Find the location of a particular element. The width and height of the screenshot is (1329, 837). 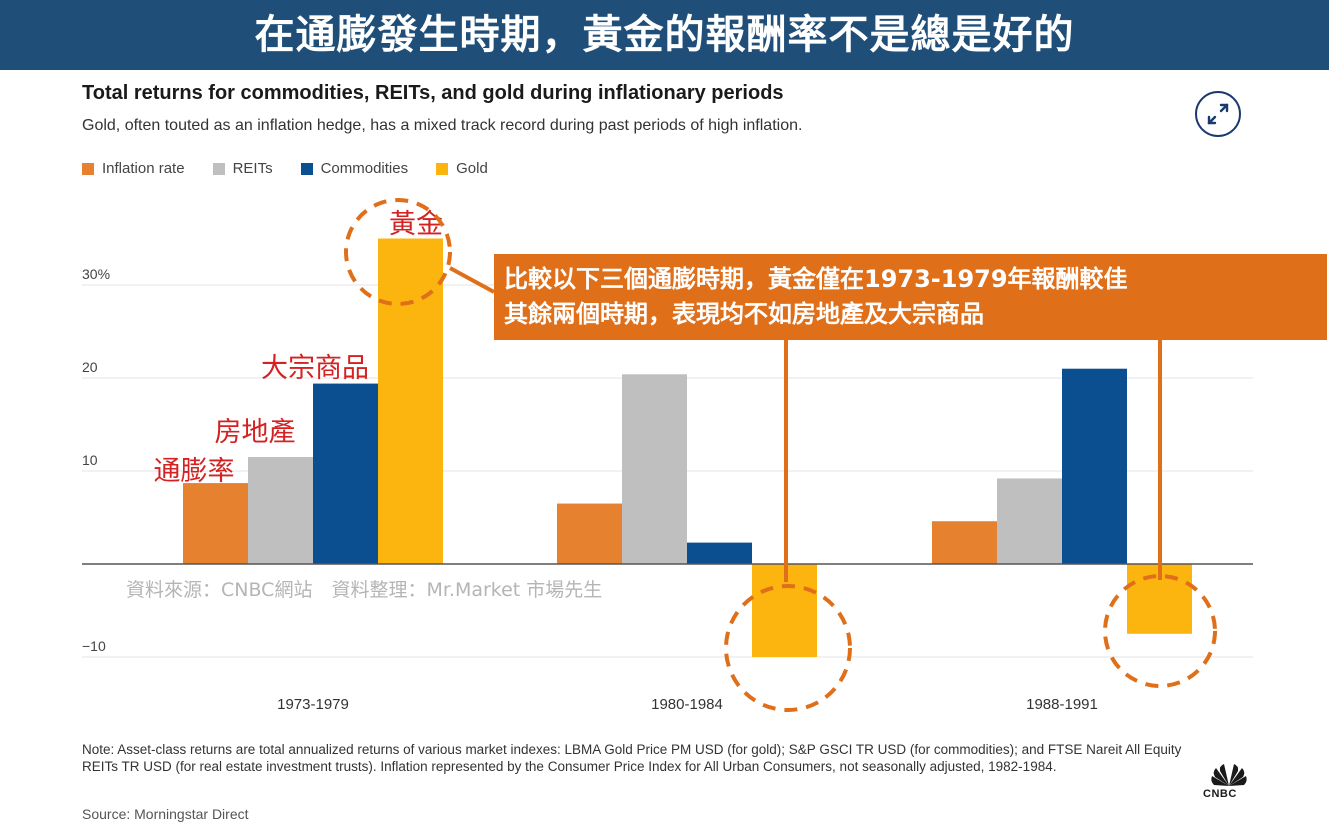

bar-commodities-1980-1984 is located at coordinates (719, 553).